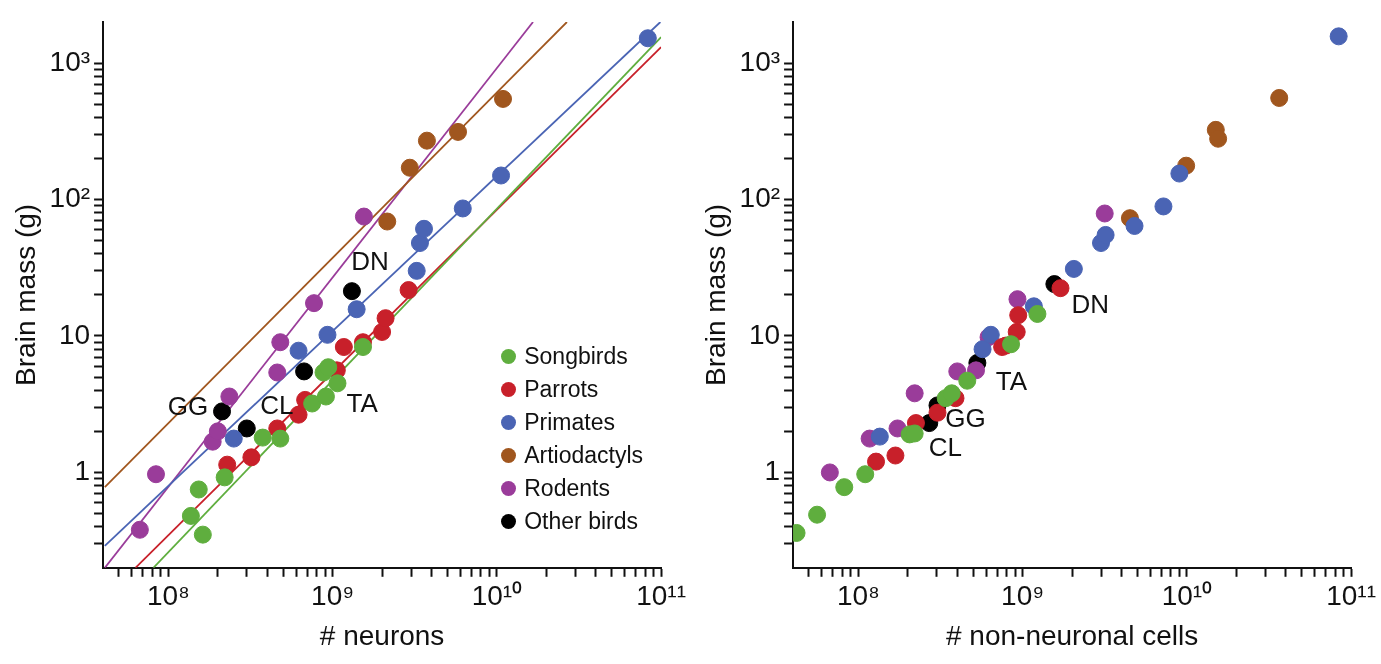 This screenshot has height=664, width=1381. What do you see at coordinates (965, 417) in the screenshot?
I see `annotation: GG` at bounding box center [965, 417].